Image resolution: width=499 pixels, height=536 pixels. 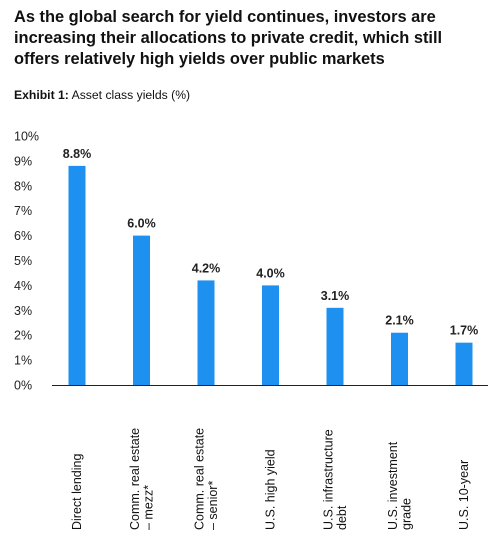 What do you see at coordinates (23, 311) in the screenshot?
I see `y-tick-label: 3%` at bounding box center [23, 311].